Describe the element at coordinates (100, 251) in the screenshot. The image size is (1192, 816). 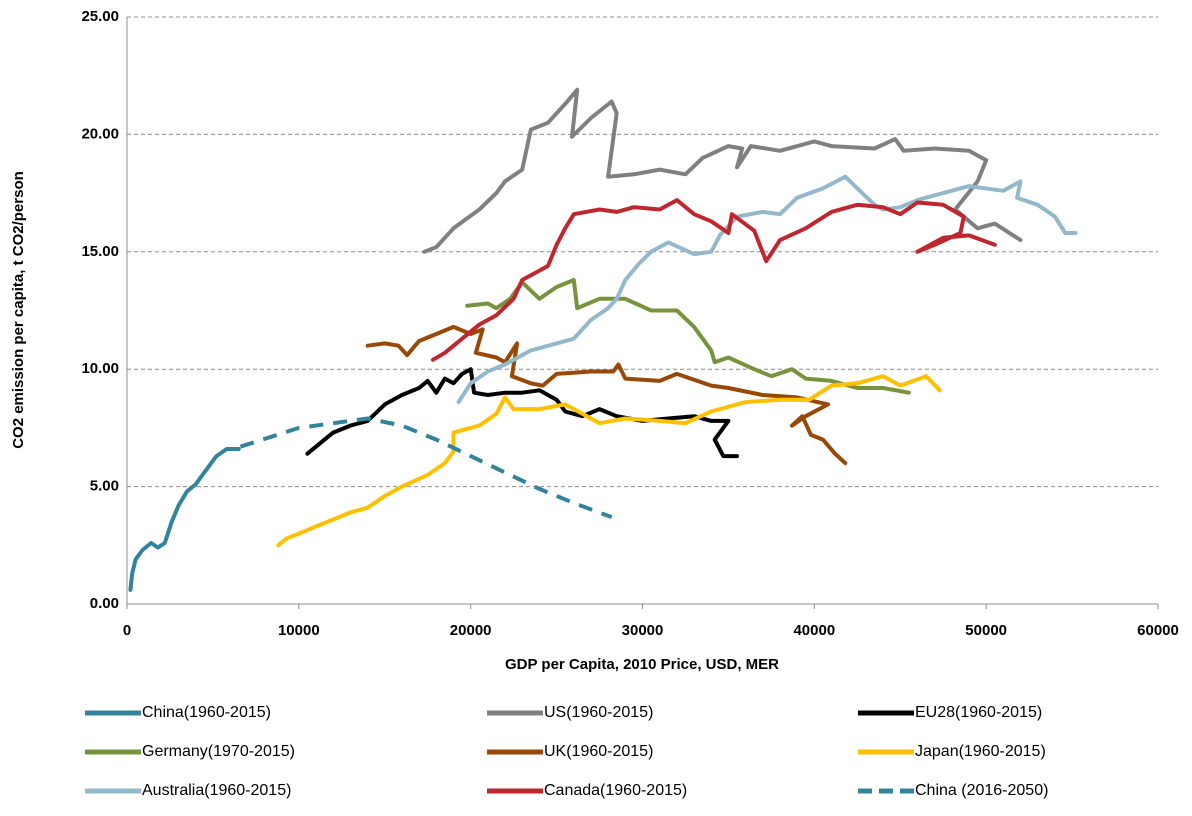
I see `y-tick-label: 15.00` at that location.